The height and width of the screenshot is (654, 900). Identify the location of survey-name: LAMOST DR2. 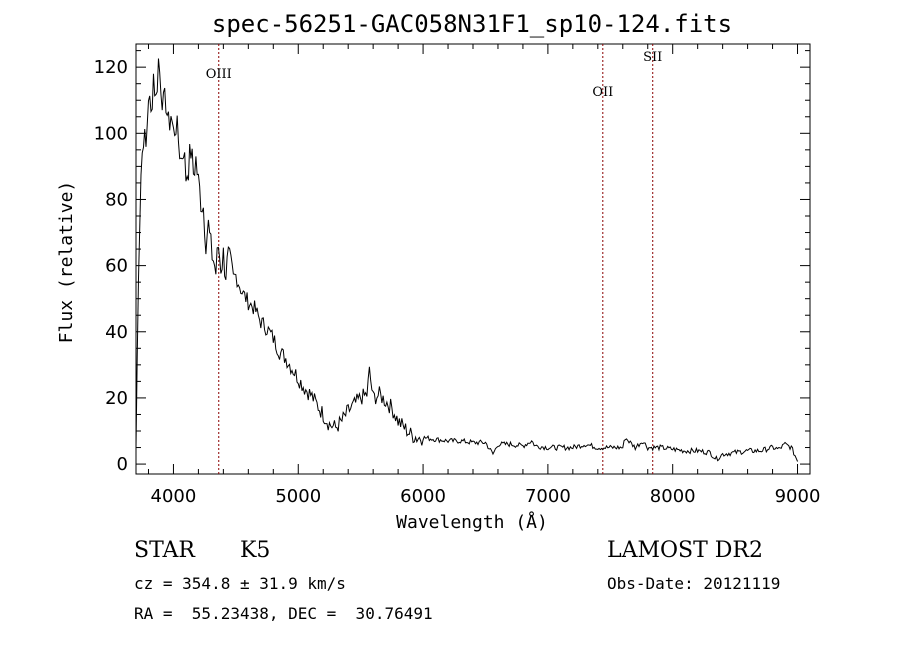
(685, 550).